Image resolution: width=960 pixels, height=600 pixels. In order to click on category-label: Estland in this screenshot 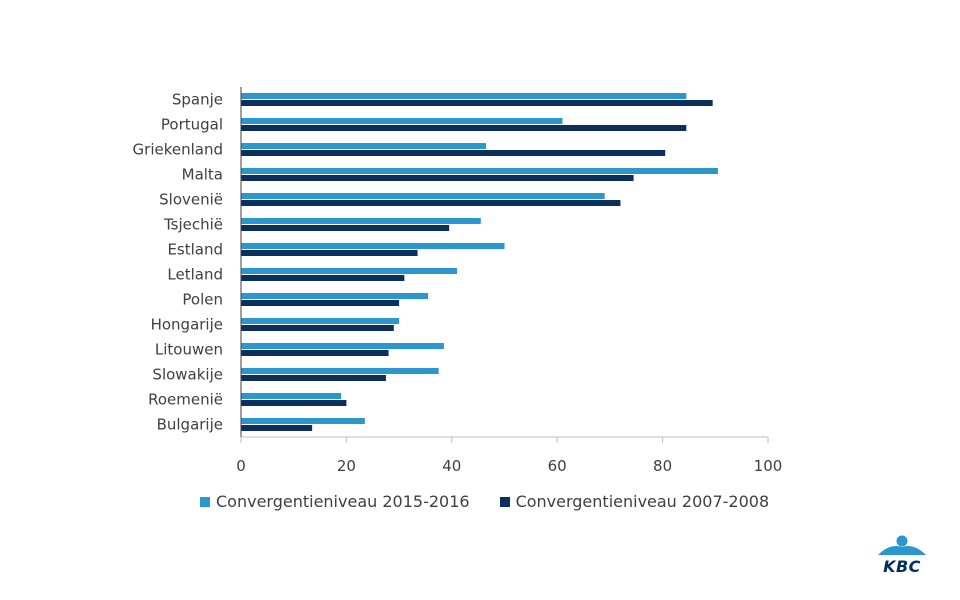, I will do `click(195, 250)`.